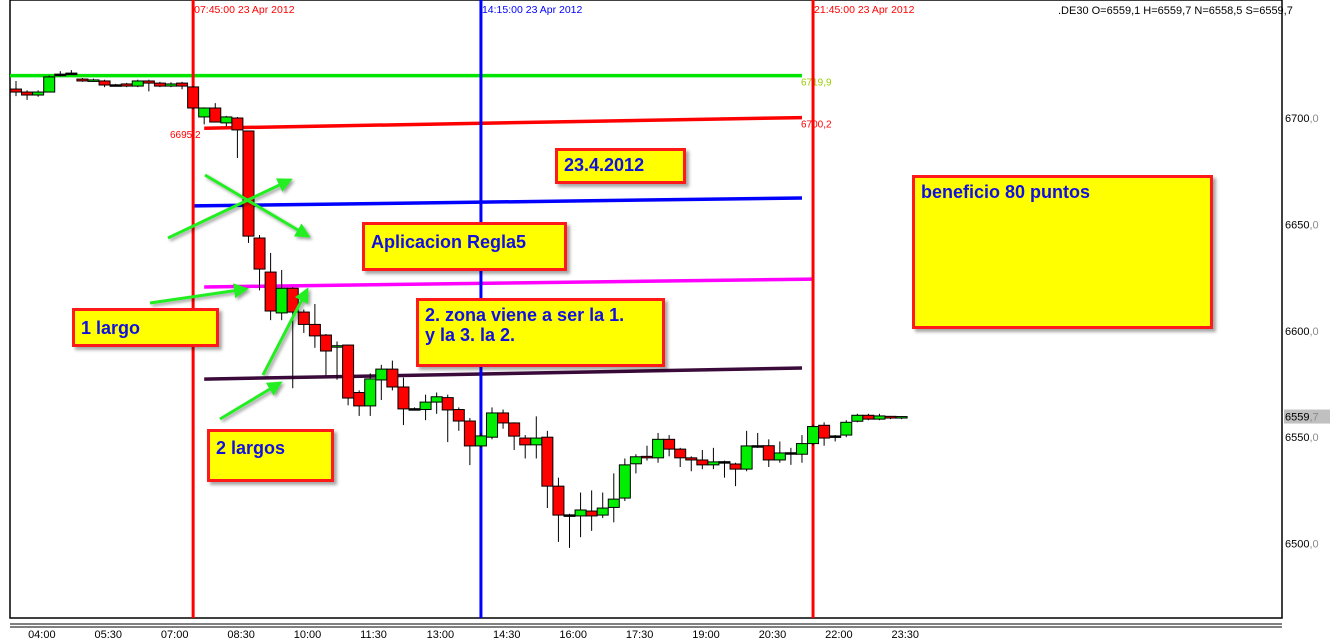  Describe the element at coordinates (816, 83) in the screenshot. I see `trend-line-end-label: 6719,9` at that location.